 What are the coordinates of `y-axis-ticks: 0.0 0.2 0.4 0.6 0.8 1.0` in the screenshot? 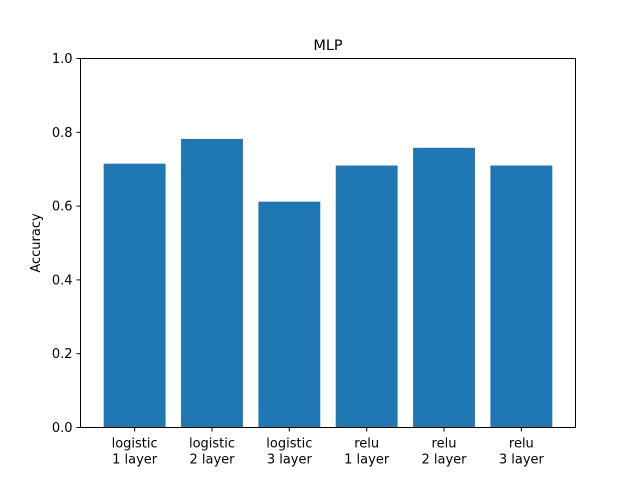 It's located at (66, 244).